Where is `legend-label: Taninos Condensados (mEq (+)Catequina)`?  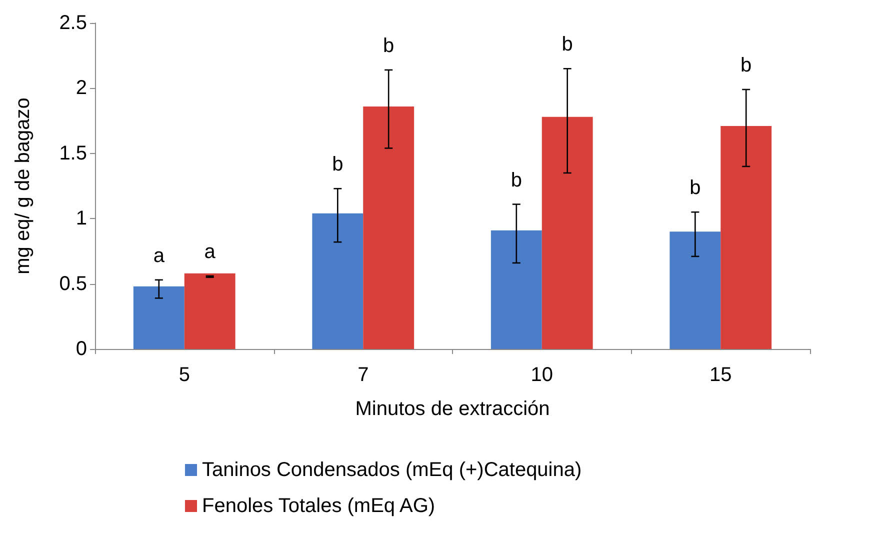
legend-label: Taninos Condensados (mEq (+)Catequina) is located at coordinates (392, 470).